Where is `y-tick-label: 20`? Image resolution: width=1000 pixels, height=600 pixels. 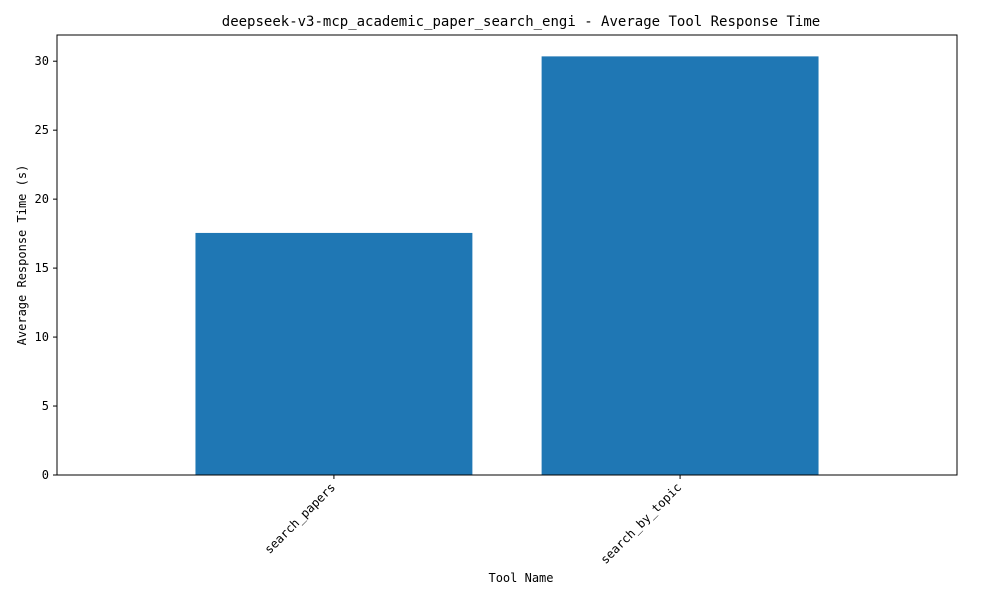
y-tick-label: 20 is located at coordinates (42, 199).